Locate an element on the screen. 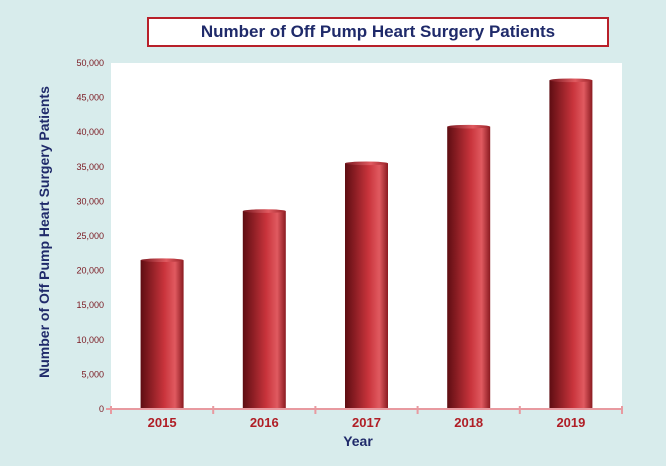 This screenshot has width=666, height=466. y-tick-label: 20,000 is located at coordinates (90, 271).